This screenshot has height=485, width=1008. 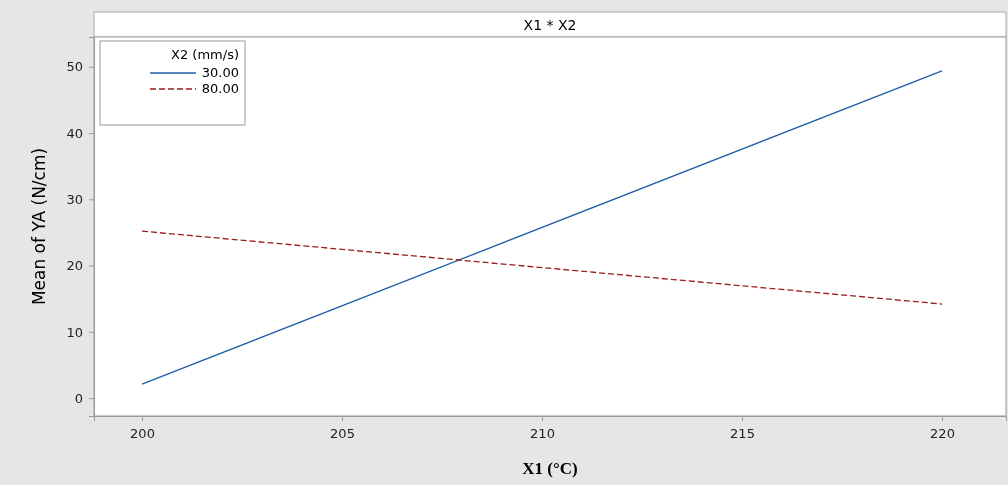 I want to click on y-axis-title: Mean of YA (N/cm), so click(x=39, y=226).